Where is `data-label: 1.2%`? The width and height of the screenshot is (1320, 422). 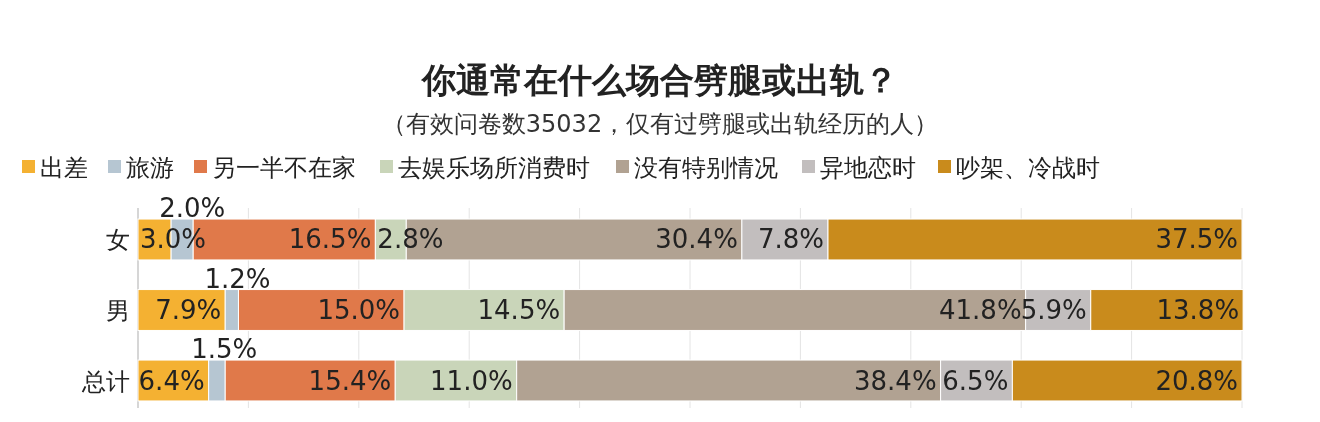 data-label: 1.2% is located at coordinates (237, 278).